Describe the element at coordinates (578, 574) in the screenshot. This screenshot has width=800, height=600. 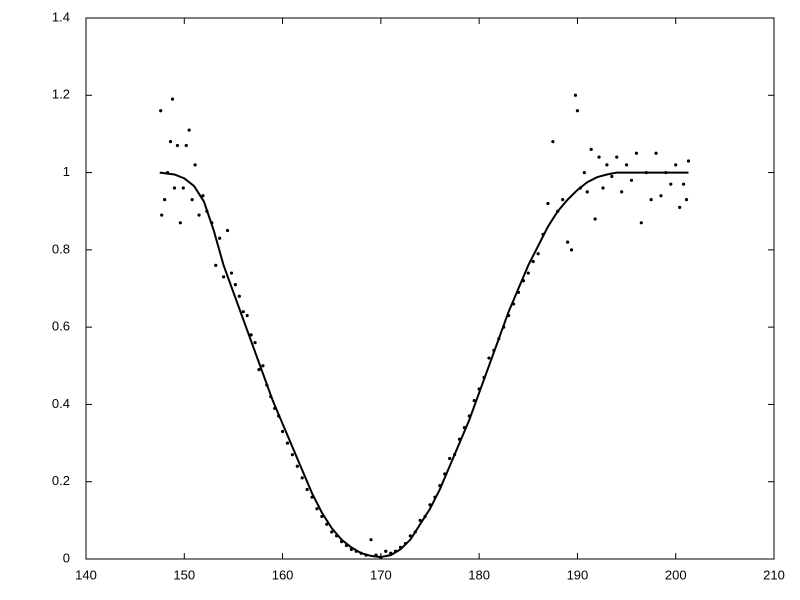
I see `x-tick-label: 190` at that location.